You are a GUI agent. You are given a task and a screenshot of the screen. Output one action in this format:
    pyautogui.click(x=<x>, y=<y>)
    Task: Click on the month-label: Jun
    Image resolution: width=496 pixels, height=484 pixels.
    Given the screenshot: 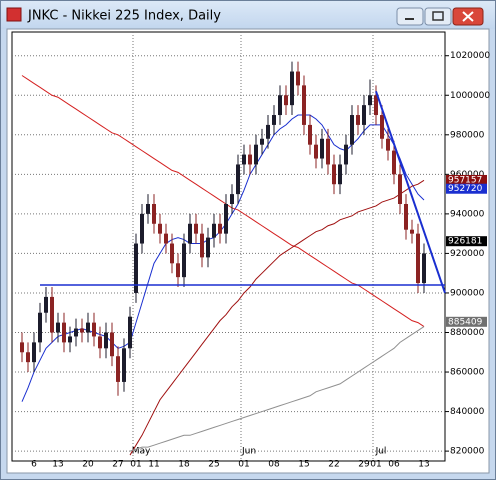 What is the action you would take?
    pyautogui.click(x=248, y=452)
    